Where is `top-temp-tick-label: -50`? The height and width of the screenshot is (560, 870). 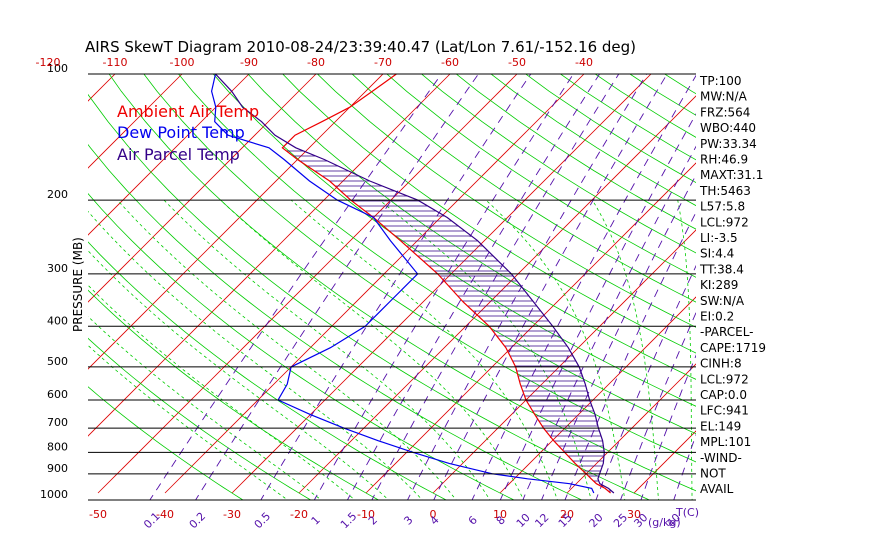
top-temp-tick-label: -50 is located at coordinates (517, 62).